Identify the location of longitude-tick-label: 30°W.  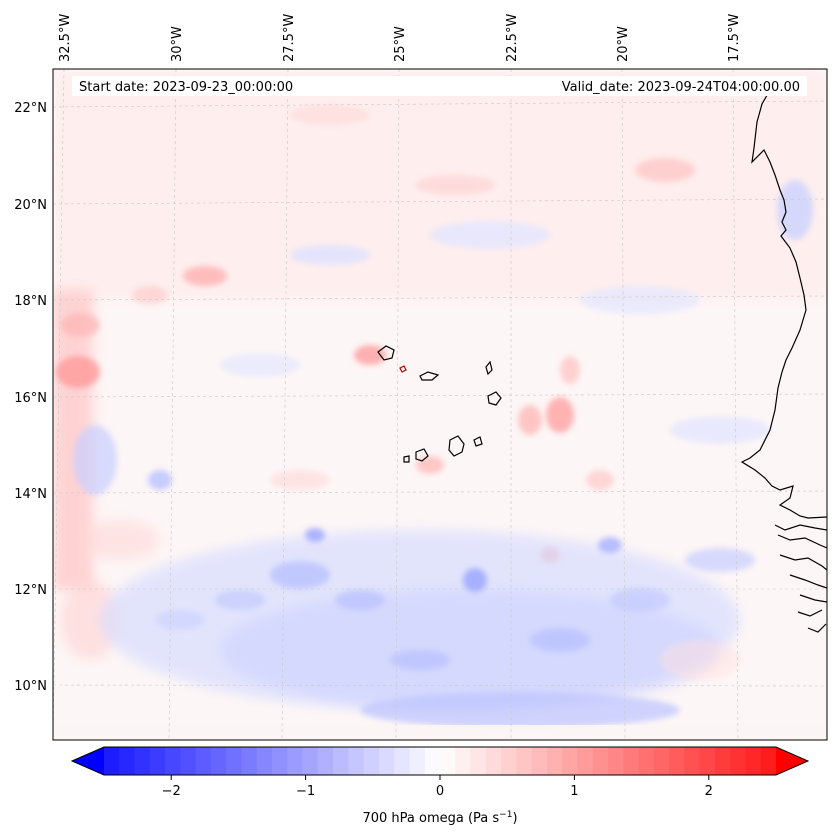
(177, 44).